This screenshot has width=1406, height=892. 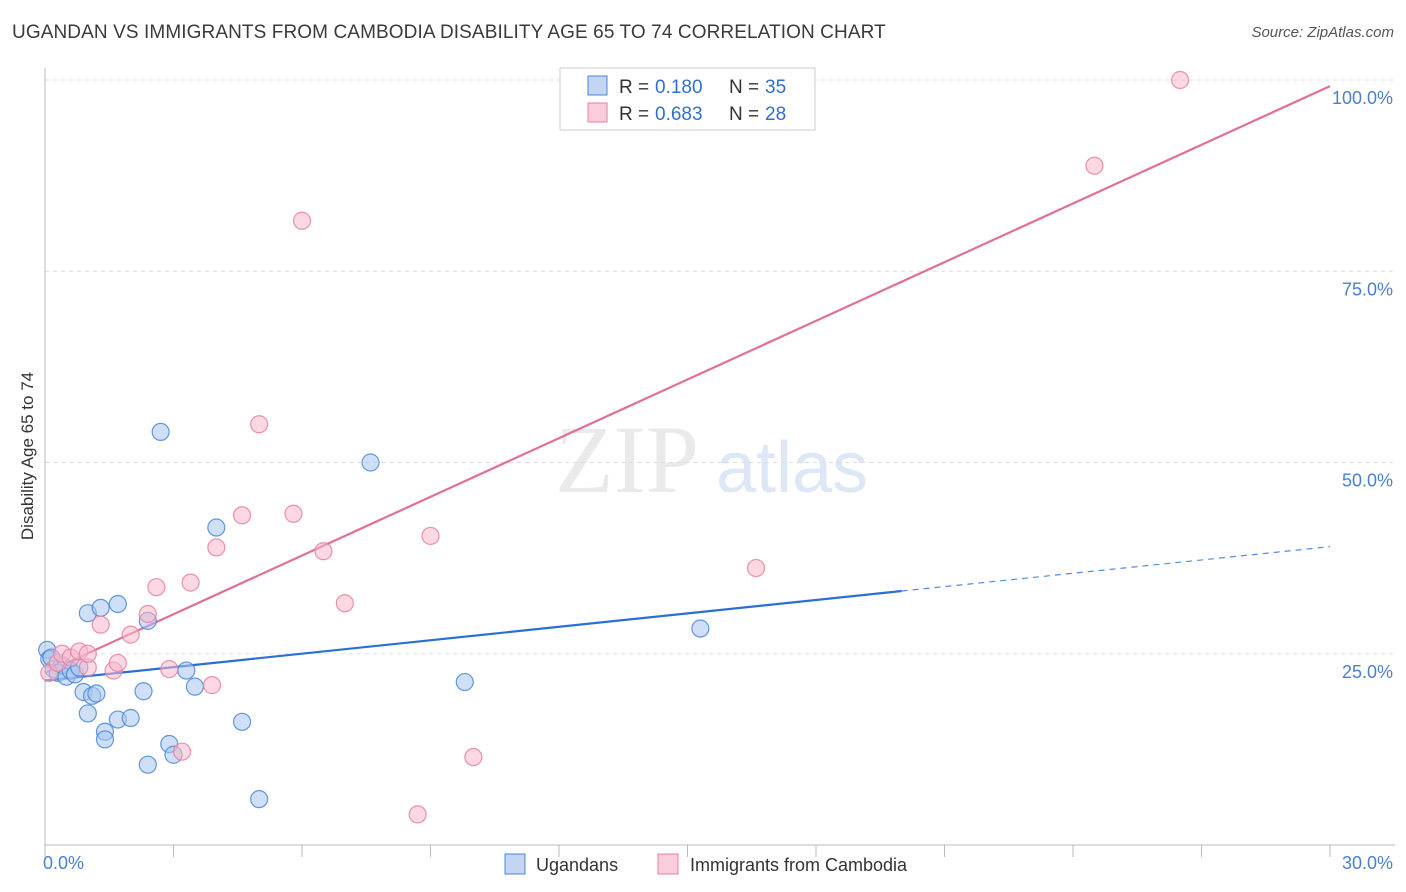 I want to click on legend-r-value-cambodia: 0.683, so click(x=679, y=114).